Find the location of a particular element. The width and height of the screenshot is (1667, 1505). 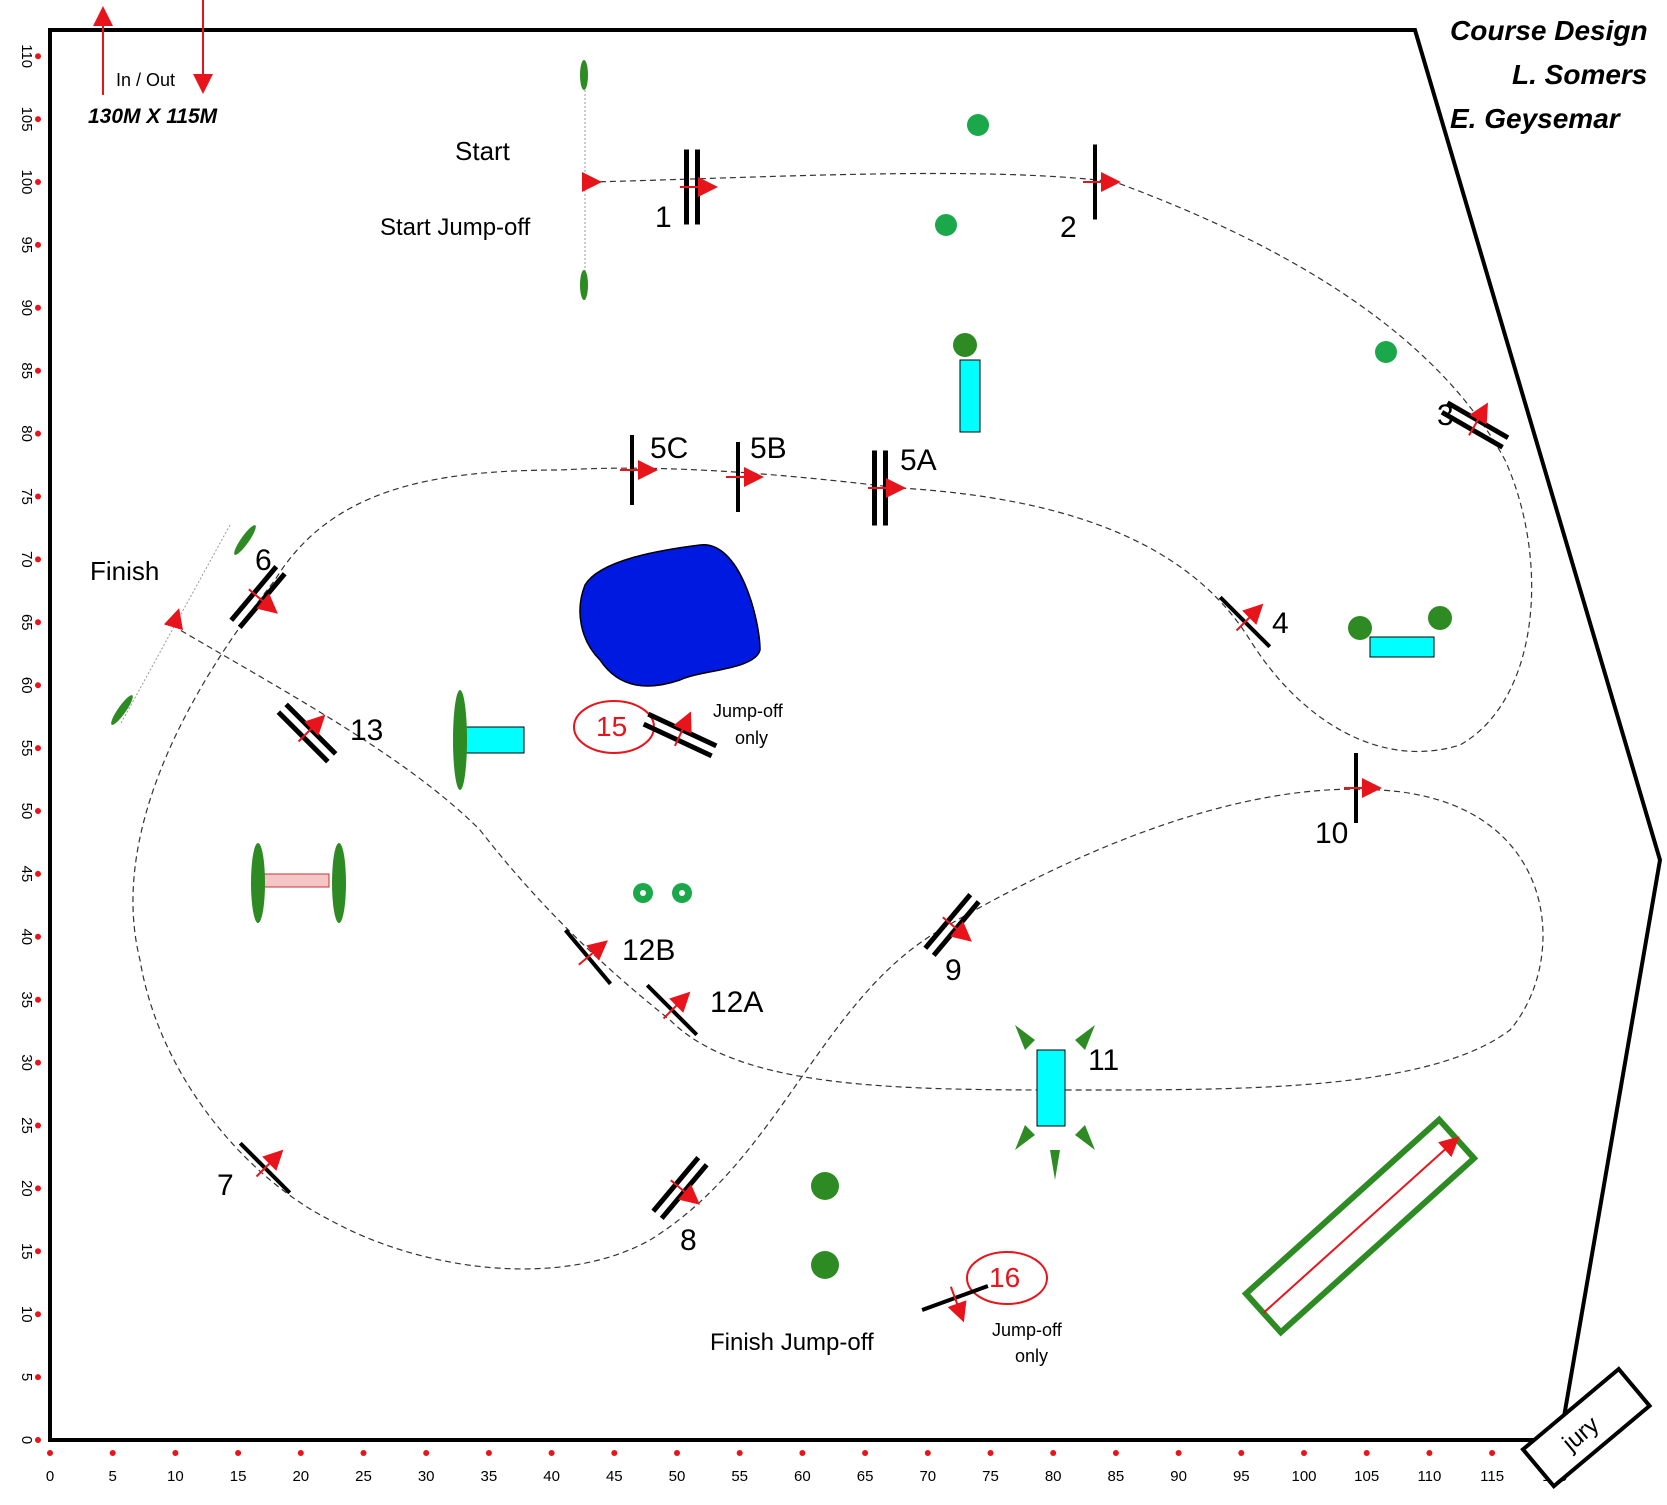

y-tick-label: 55 is located at coordinates (26, 748).